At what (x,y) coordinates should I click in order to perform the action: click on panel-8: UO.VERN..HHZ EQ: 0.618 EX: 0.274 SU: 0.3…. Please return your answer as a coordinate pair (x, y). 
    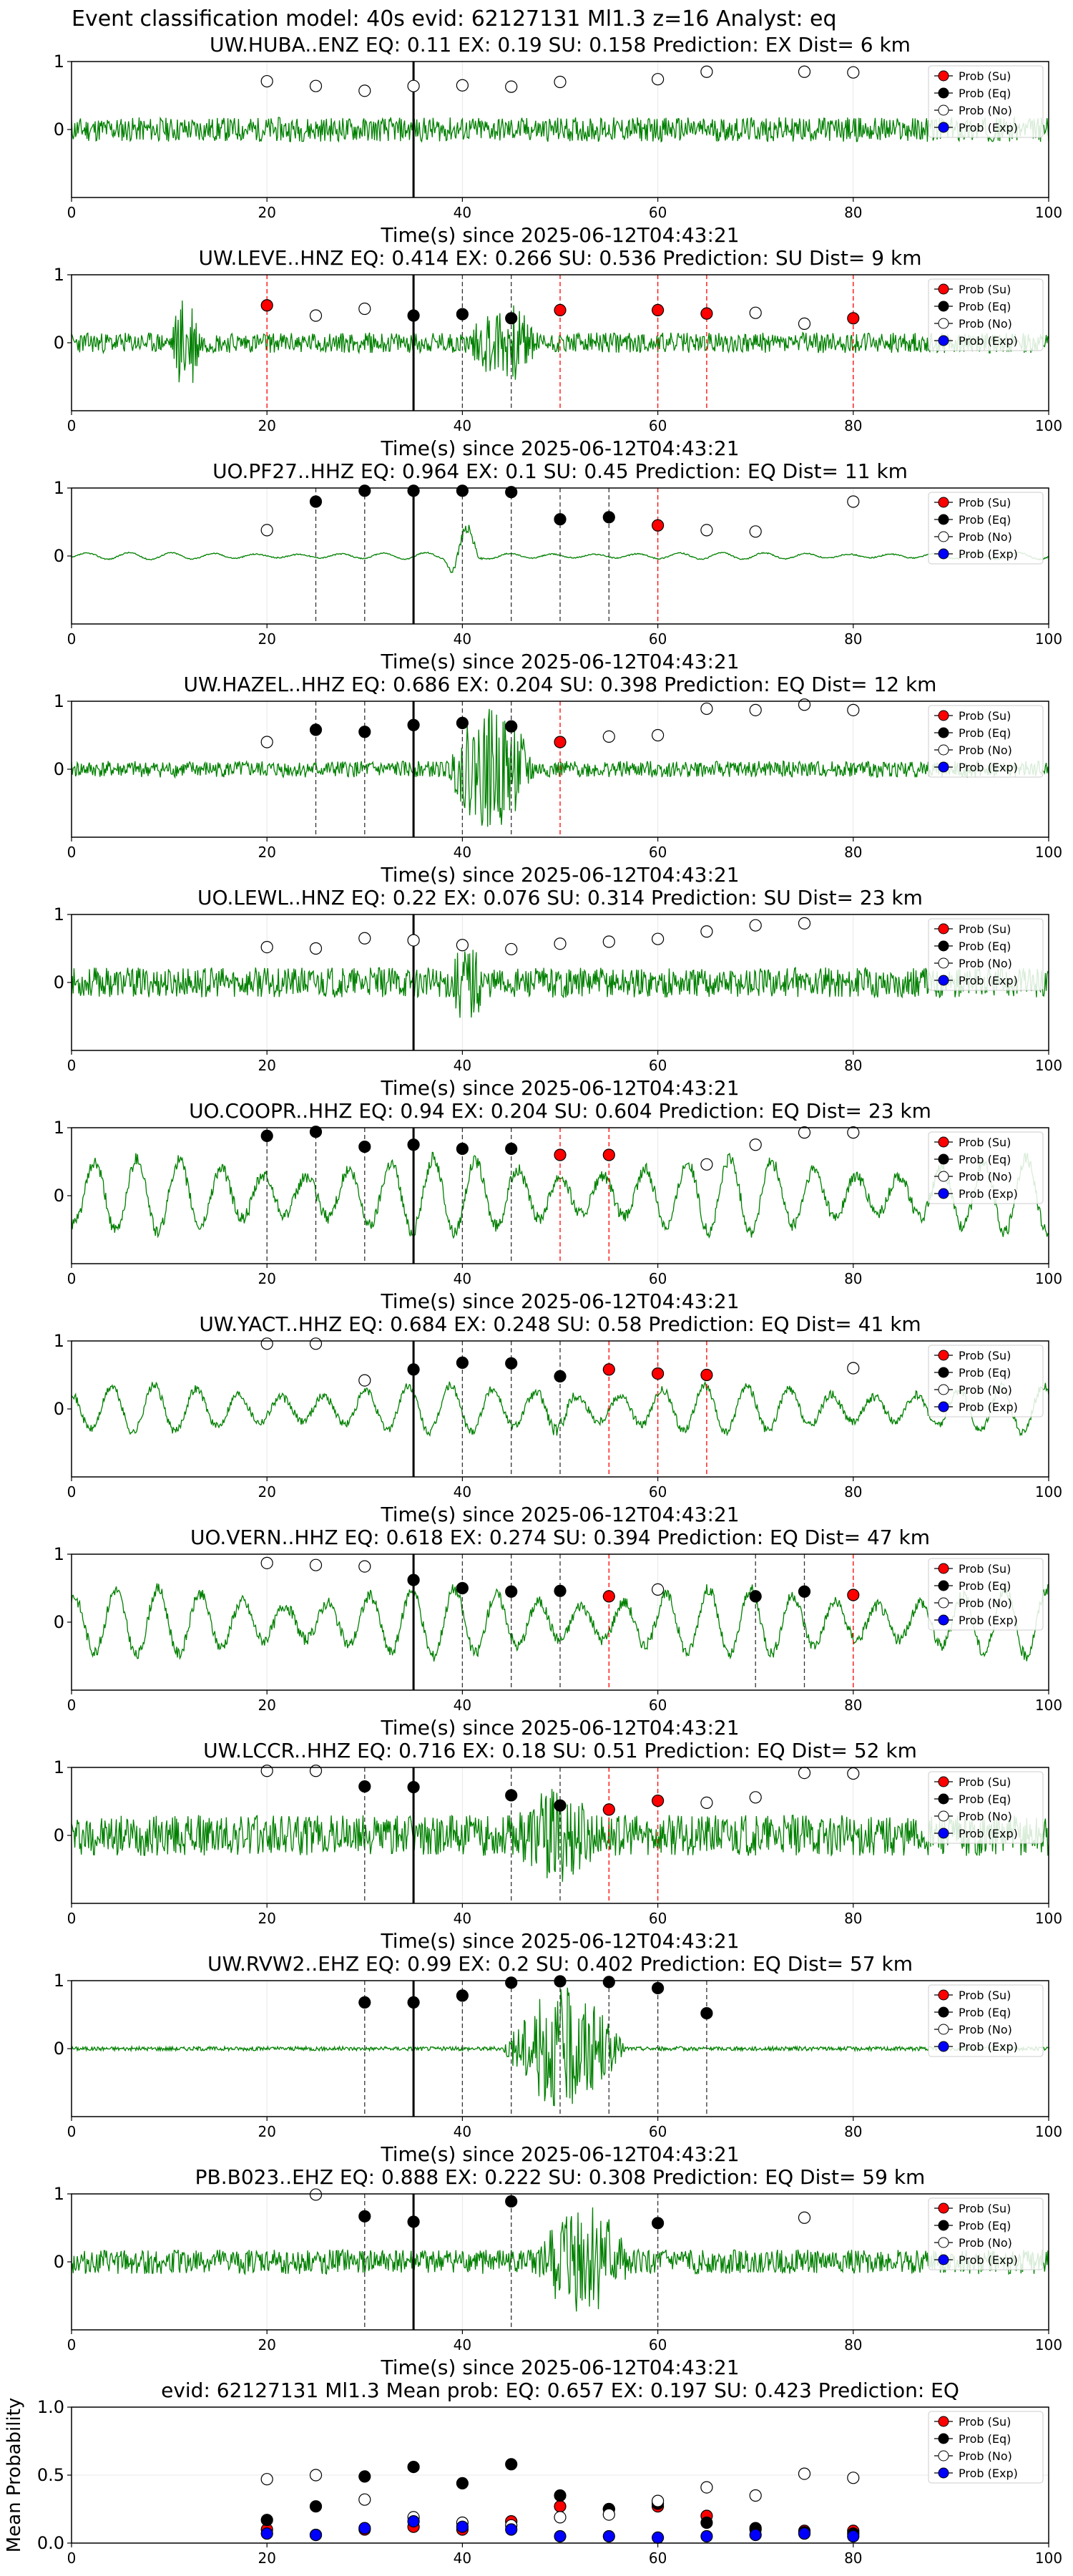
    Looking at the image, I should click on (558, 1633).